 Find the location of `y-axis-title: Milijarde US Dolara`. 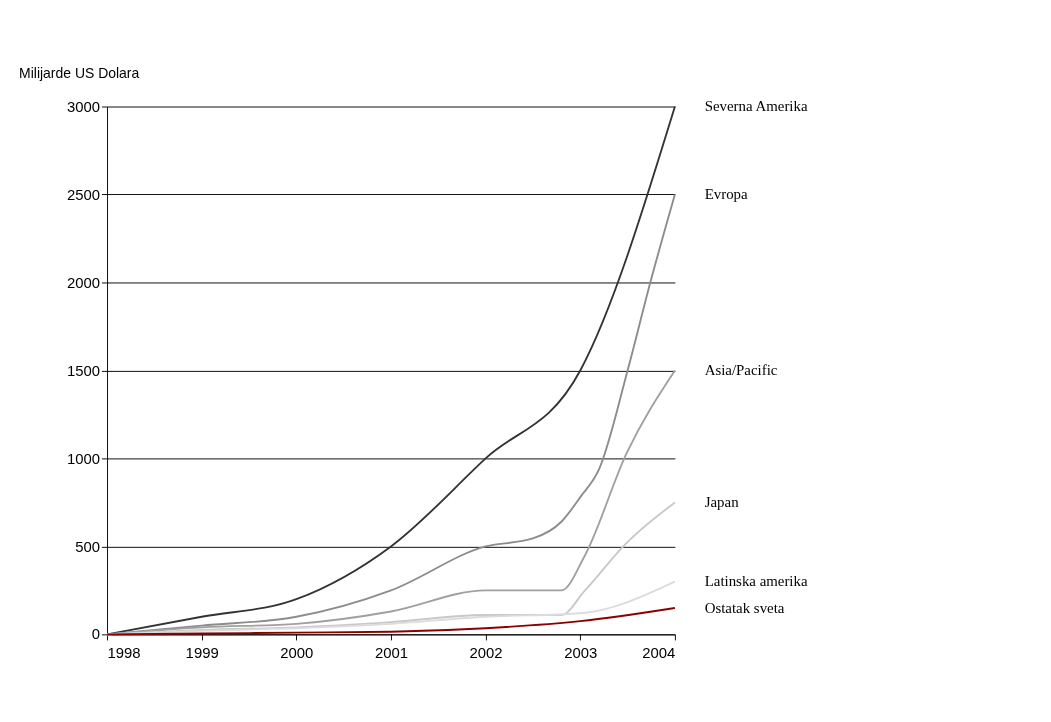

y-axis-title: Milijarde US Dolara is located at coordinates (79, 73).